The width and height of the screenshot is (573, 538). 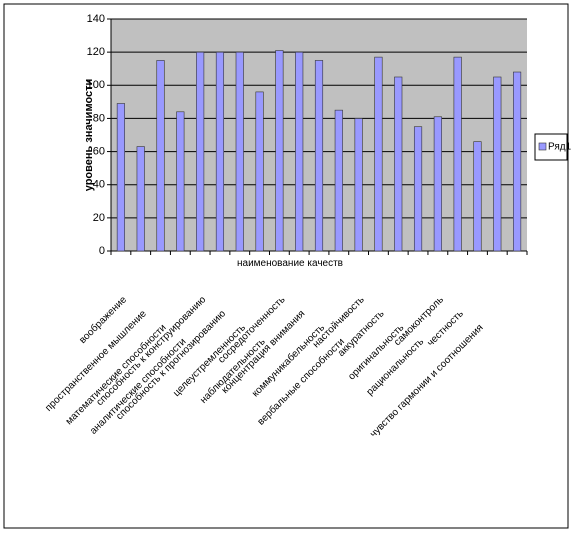 What do you see at coordinates (96, 85) in the screenshot?
I see `y-tick-label: 100` at bounding box center [96, 85].